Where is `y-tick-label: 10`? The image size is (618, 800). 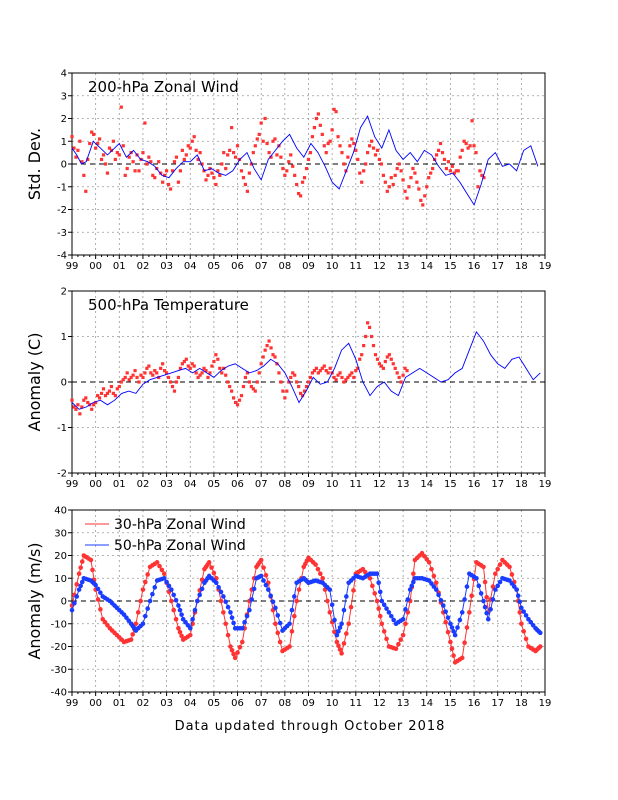
y-tick-label: 10 is located at coordinates (60, 579).